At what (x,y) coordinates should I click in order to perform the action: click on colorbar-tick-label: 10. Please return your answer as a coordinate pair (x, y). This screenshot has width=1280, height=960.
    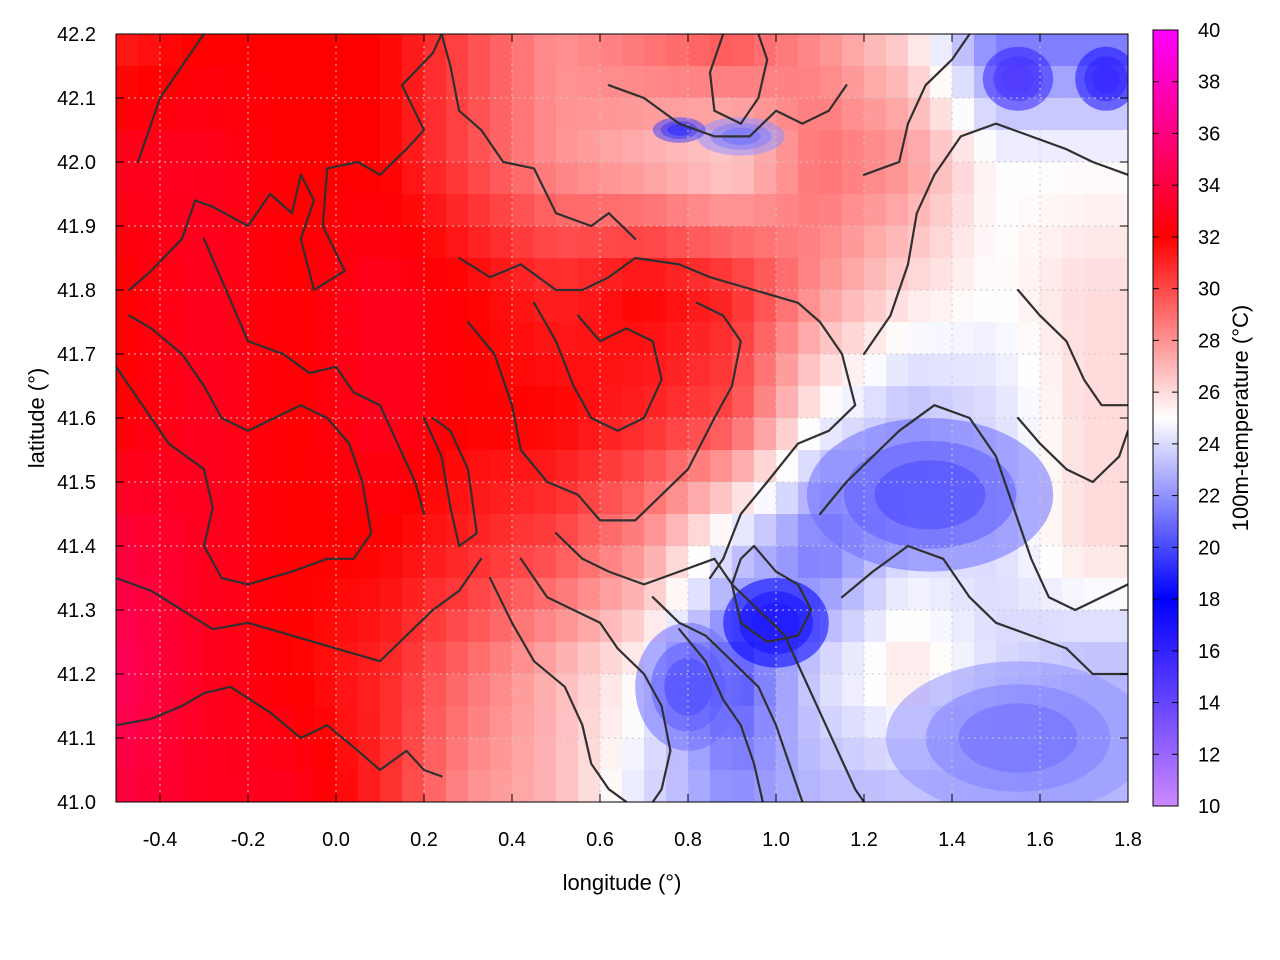
    Looking at the image, I should click on (1209, 807).